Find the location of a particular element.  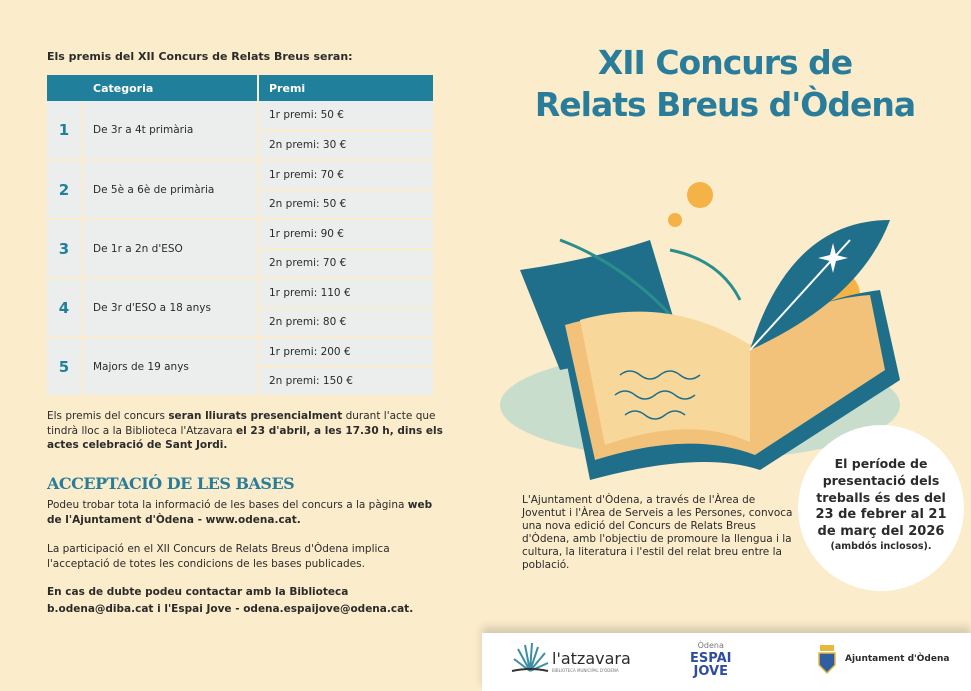

table-row: 5 Majors de 19 anys 1r premi: 200 € is located at coordinates (240, 367).